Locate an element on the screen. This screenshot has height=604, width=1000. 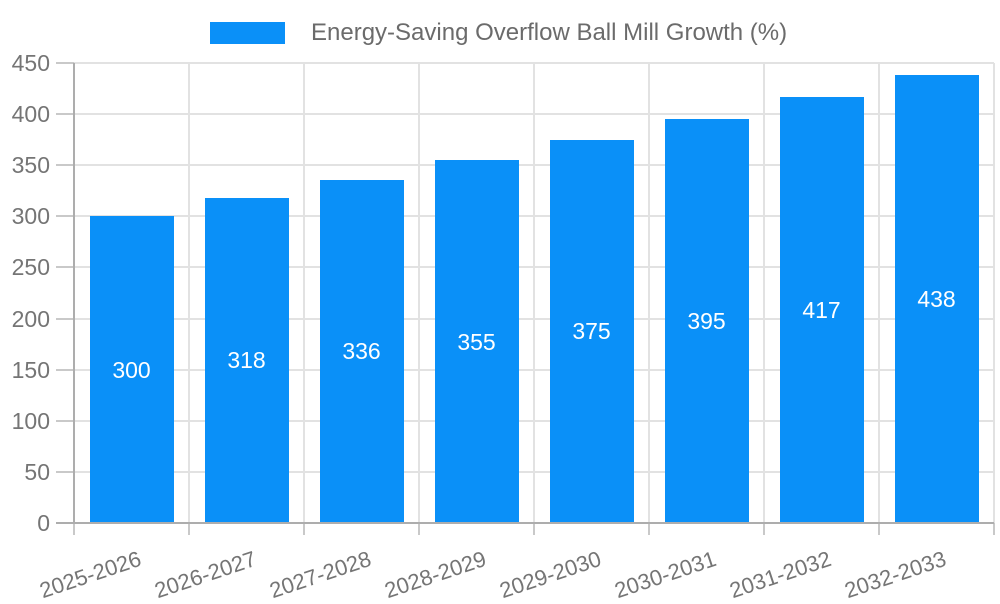
bar-value-label: 417 is located at coordinates (821, 309).